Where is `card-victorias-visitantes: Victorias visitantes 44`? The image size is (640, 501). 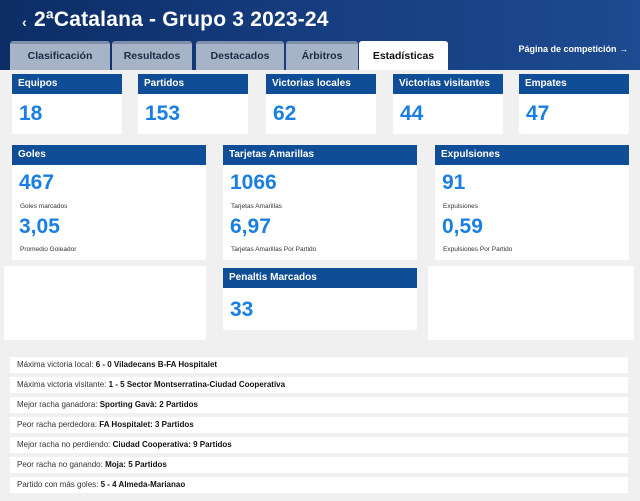 card-victorias-visitantes: Victorias visitantes 44 is located at coordinates (448, 104).